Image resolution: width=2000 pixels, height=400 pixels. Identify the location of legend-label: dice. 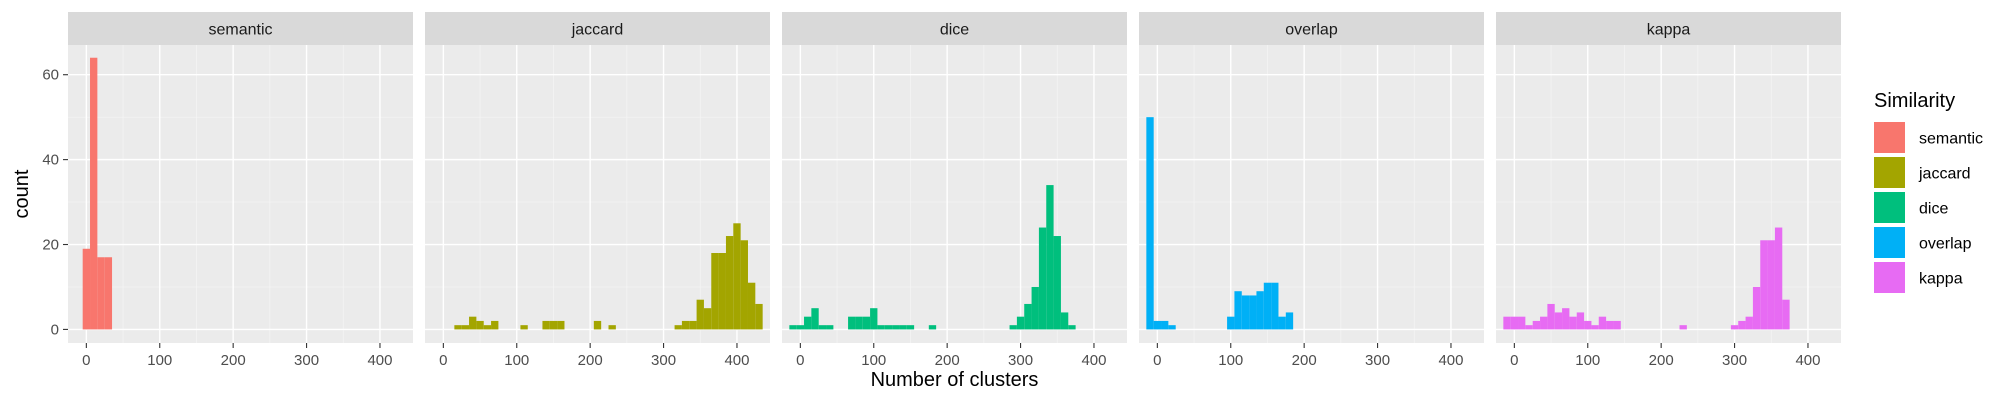
(1933, 209).